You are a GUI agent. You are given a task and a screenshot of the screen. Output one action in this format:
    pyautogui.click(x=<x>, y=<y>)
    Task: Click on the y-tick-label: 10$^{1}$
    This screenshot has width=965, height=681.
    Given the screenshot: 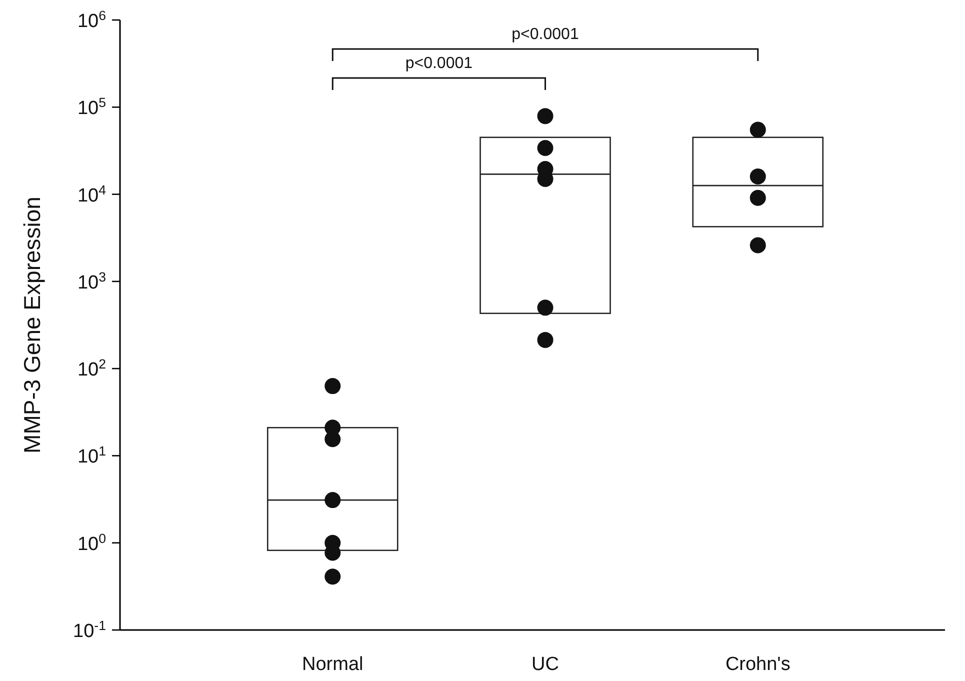 What is the action you would take?
    pyautogui.click(x=91, y=455)
    